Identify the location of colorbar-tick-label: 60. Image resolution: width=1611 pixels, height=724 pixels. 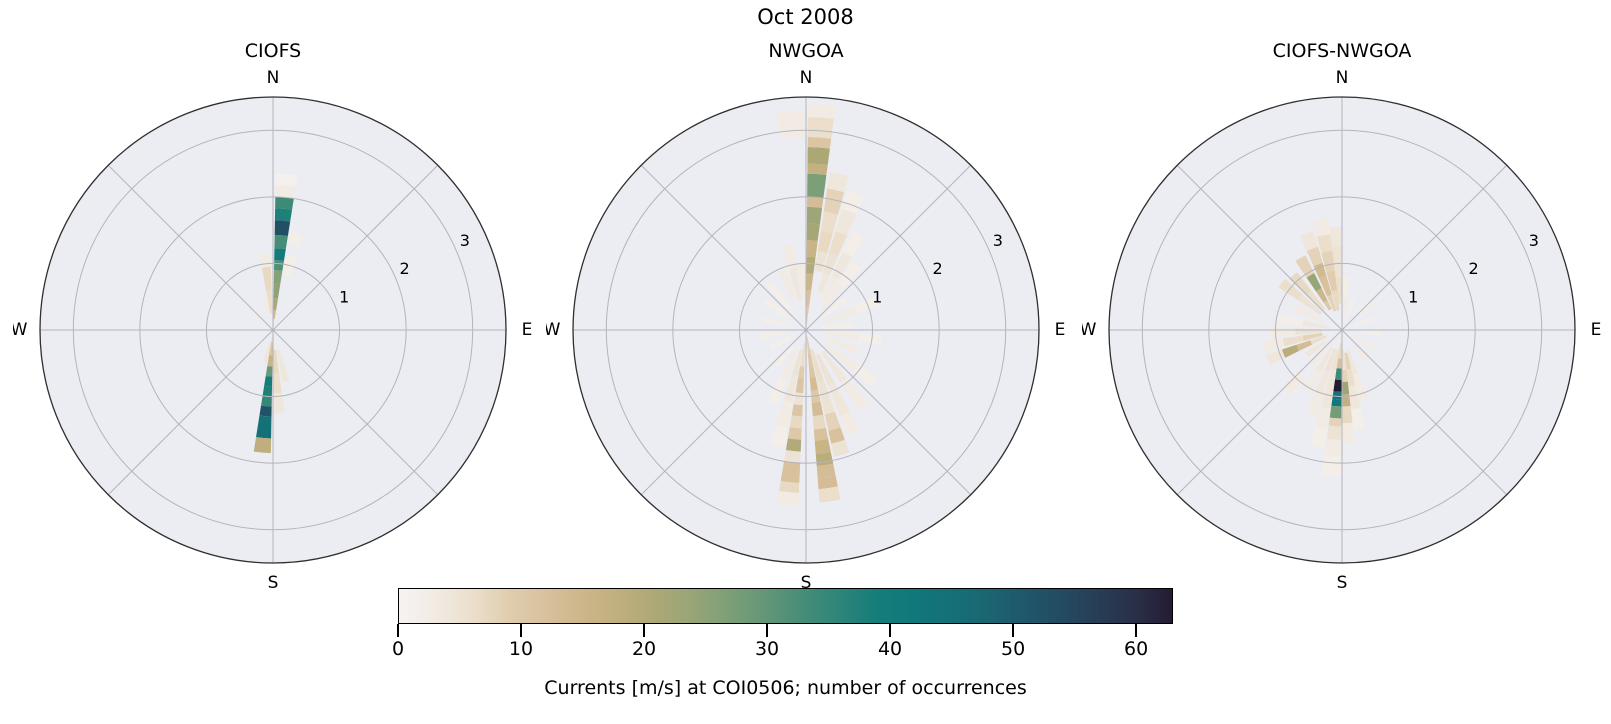
(1136, 649).